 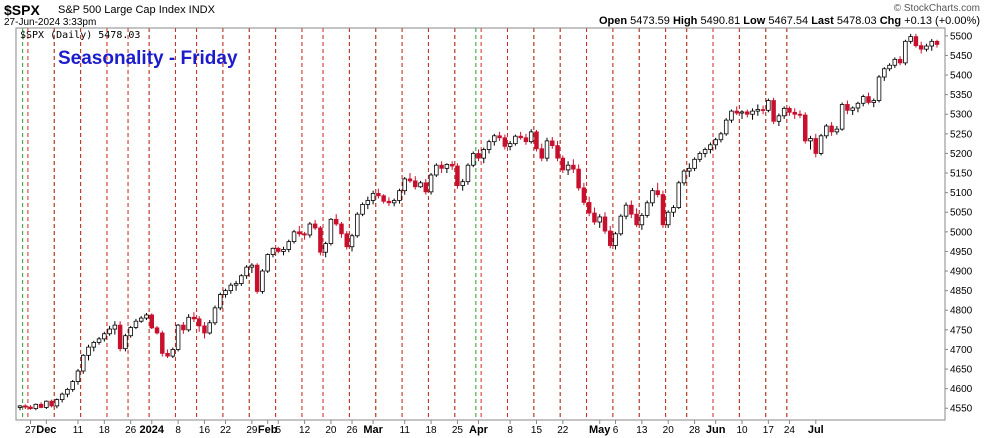 What do you see at coordinates (373, 430) in the screenshot?
I see `x-tick-label: Mar` at bounding box center [373, 430].